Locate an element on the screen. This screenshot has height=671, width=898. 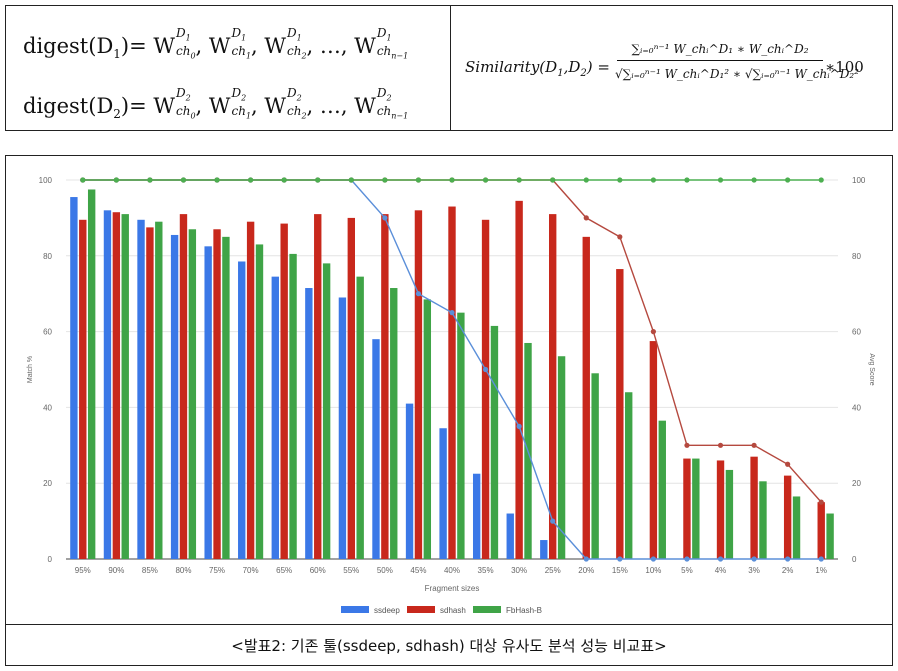
x-tick-label: 40% is located at coordinates (452, 570).